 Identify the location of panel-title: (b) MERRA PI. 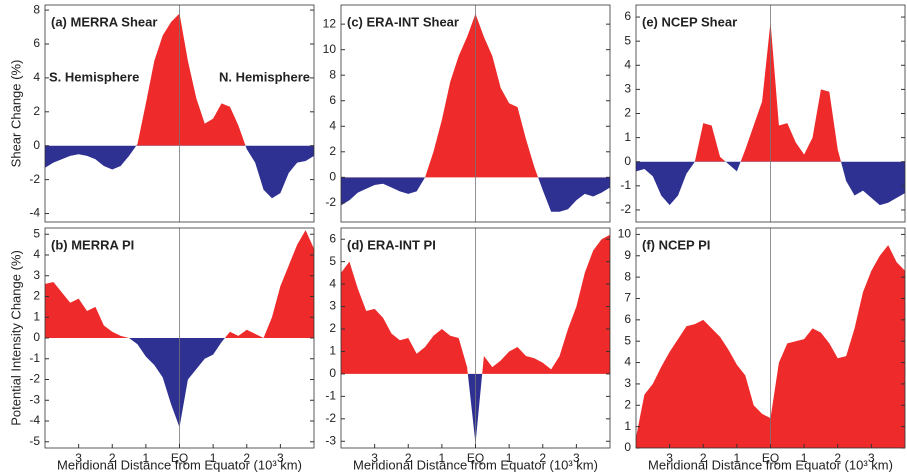
(92, 244).